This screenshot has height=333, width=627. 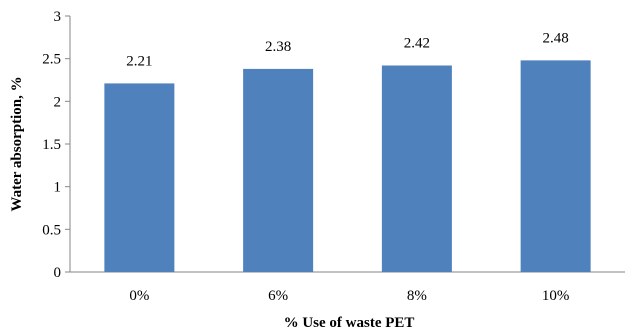 I want to click on x-axis-title: % Use of waste PET, so click(x=349, y=323).